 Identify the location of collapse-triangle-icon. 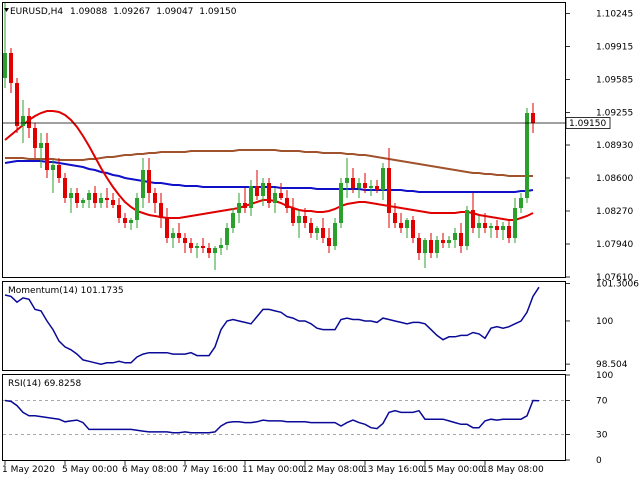
(6, 10).